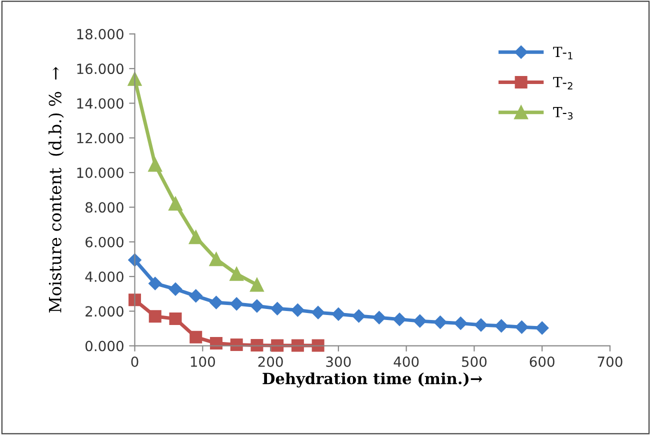 The image size is (651, 435). What do you see at coordinates (134, 361) in the screenshot?
I see `x-tick-label: 0` at bounding box center [134, 361].